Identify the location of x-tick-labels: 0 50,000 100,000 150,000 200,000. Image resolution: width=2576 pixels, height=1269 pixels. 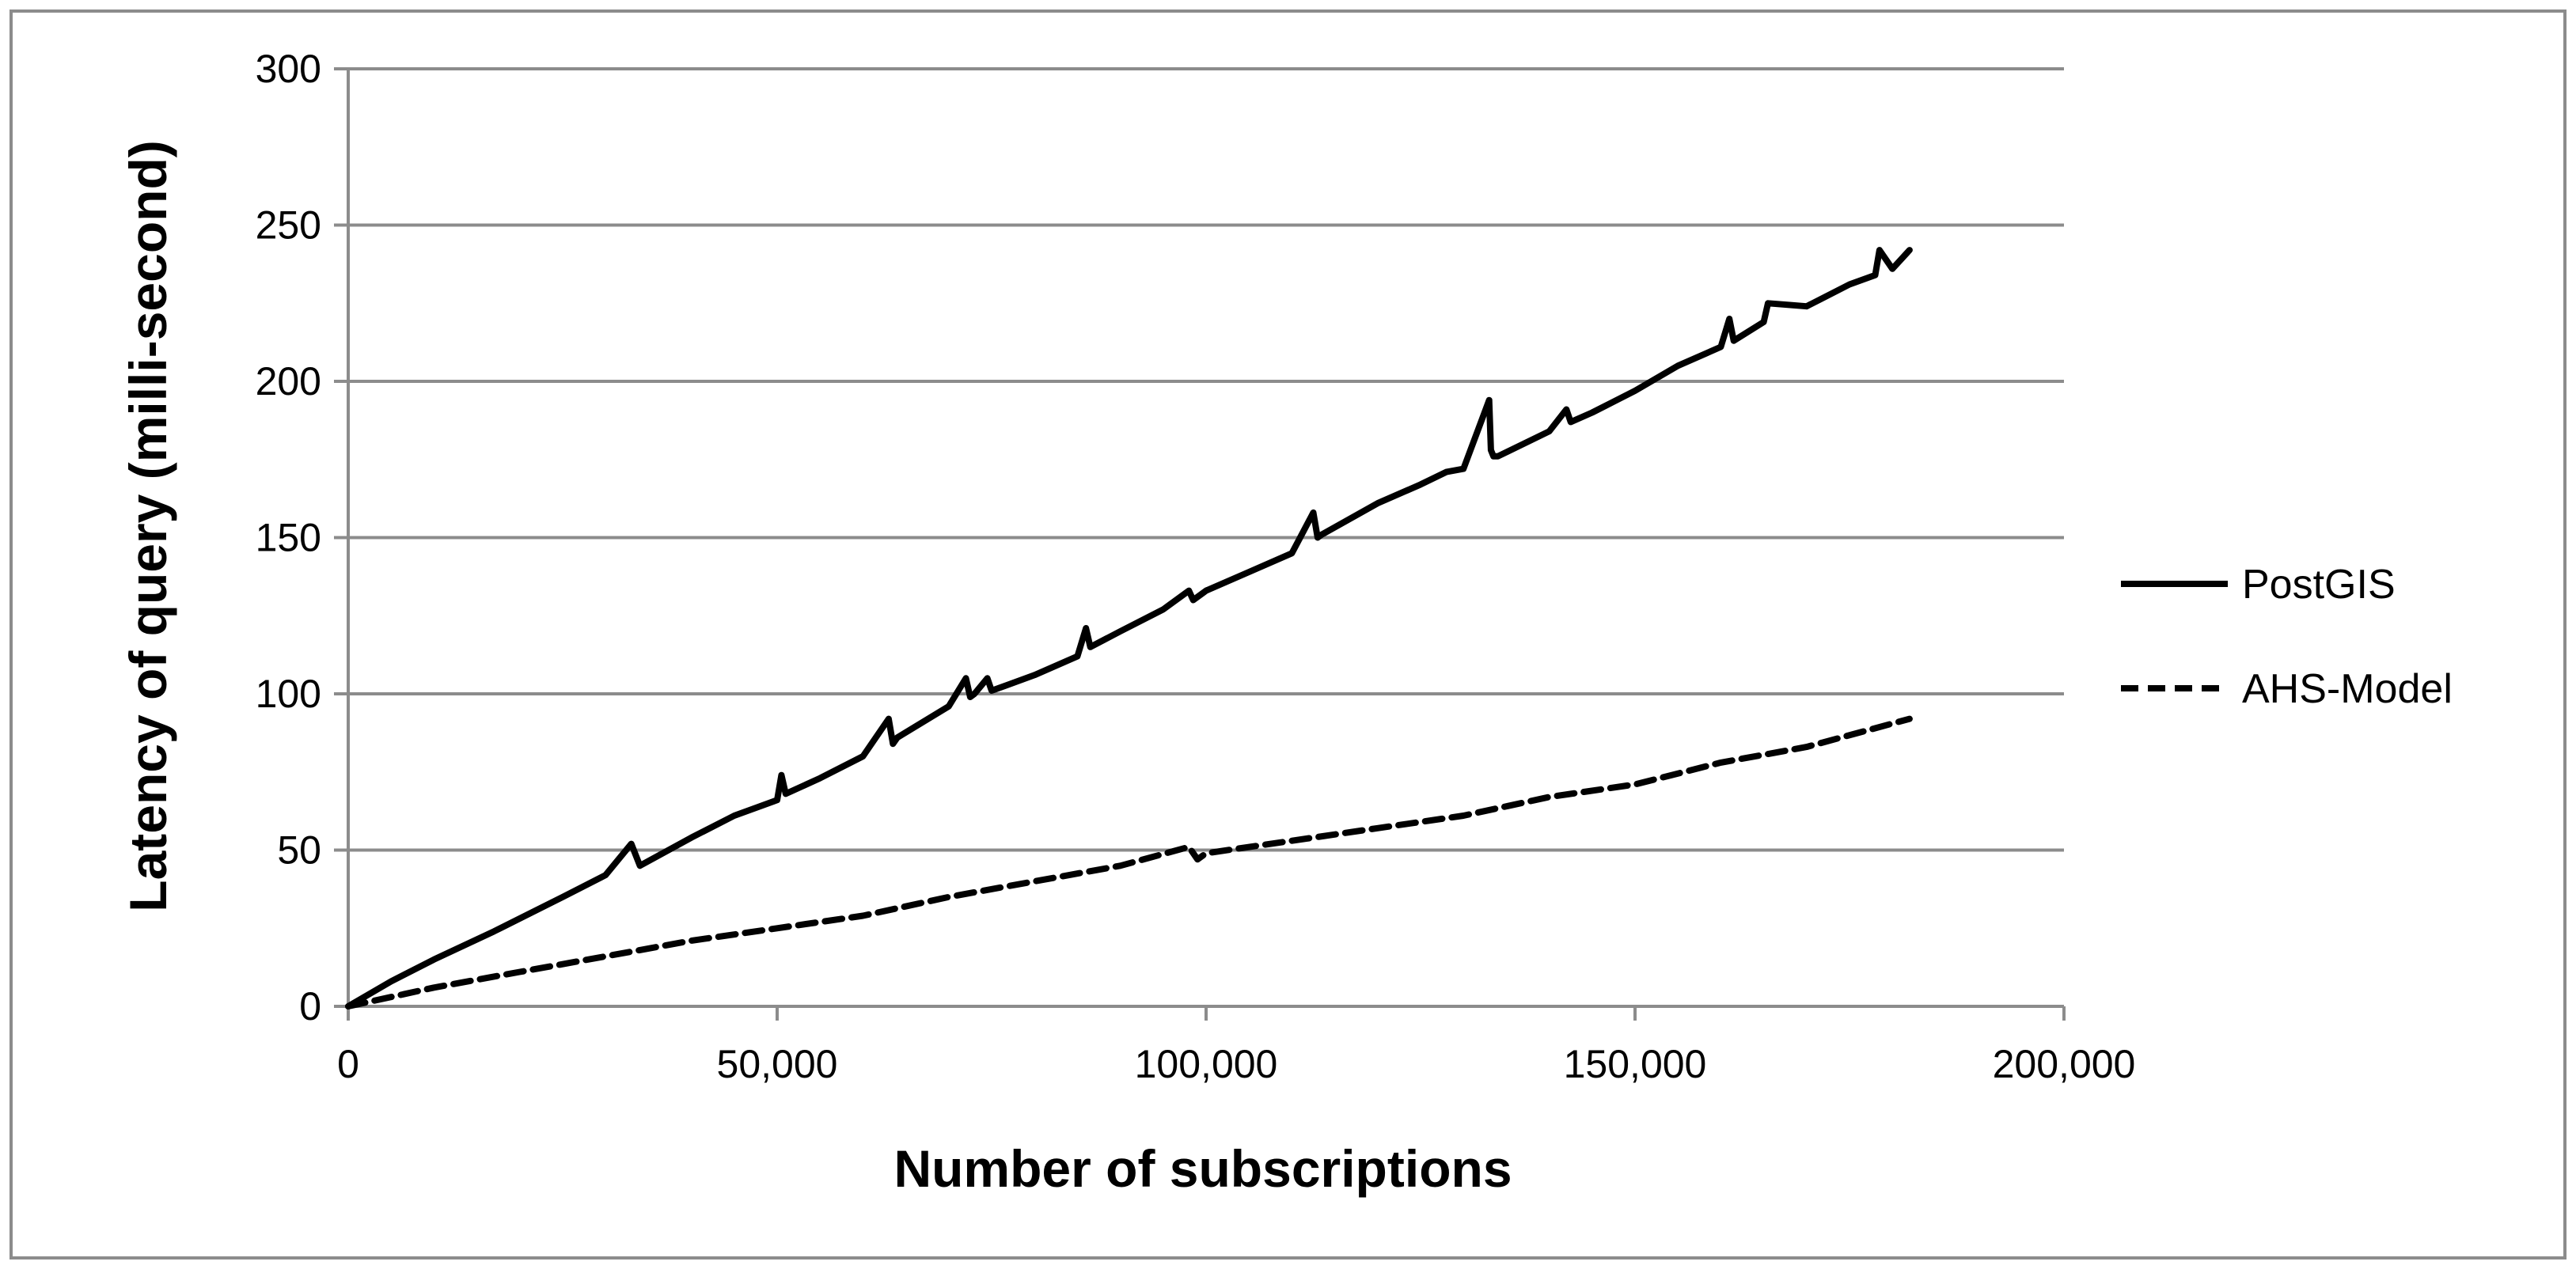
(1236, 1064).